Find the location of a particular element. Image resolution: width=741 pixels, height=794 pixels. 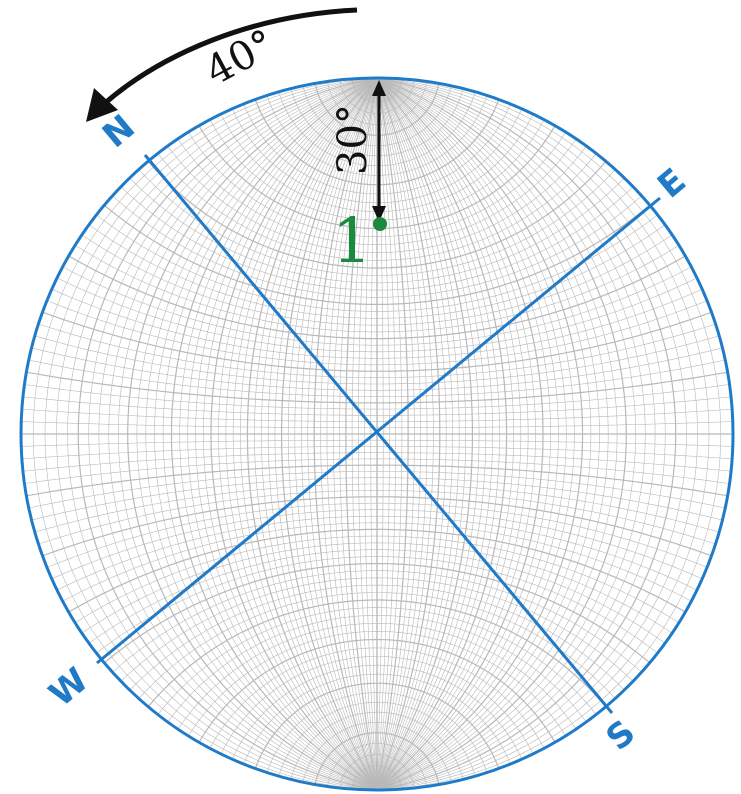

rotation-angle-label: 40° is located at coordinates (240, 58).